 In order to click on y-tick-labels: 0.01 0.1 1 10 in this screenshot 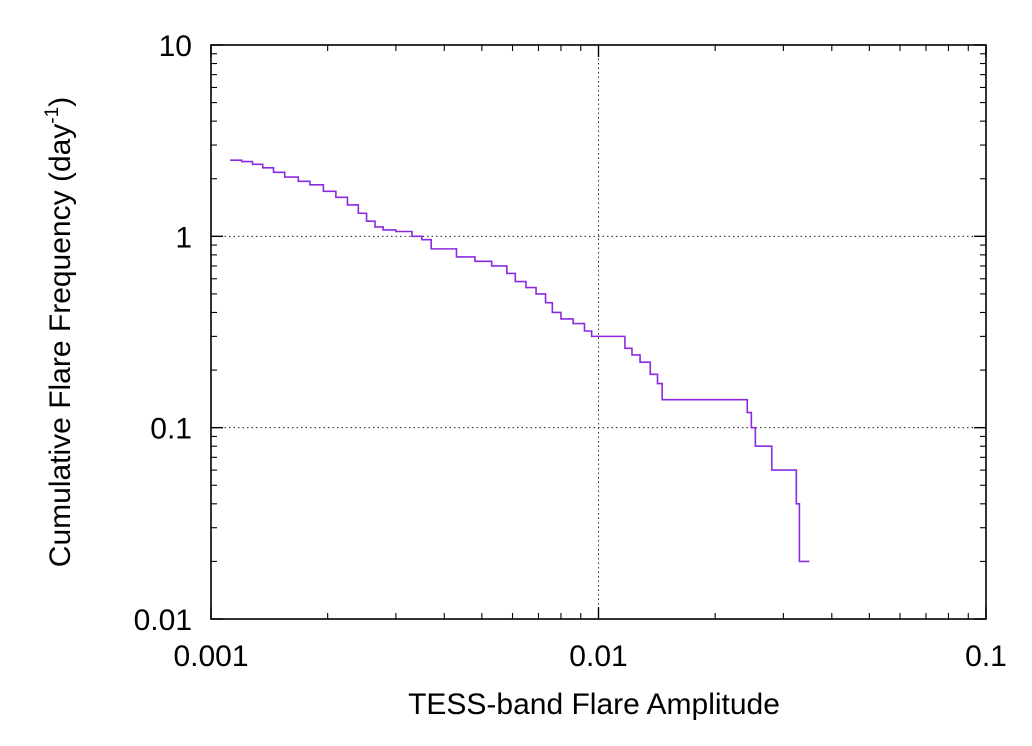, I will do `click(163, 333)`.